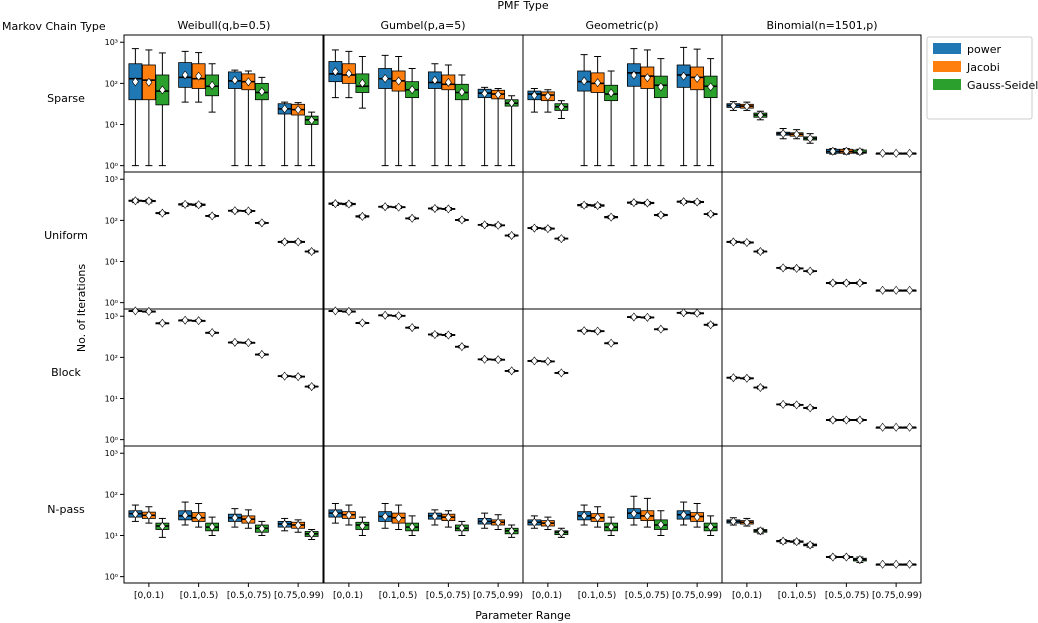  I want to click on category-label: [0.5,0.75), so click(249, 596).